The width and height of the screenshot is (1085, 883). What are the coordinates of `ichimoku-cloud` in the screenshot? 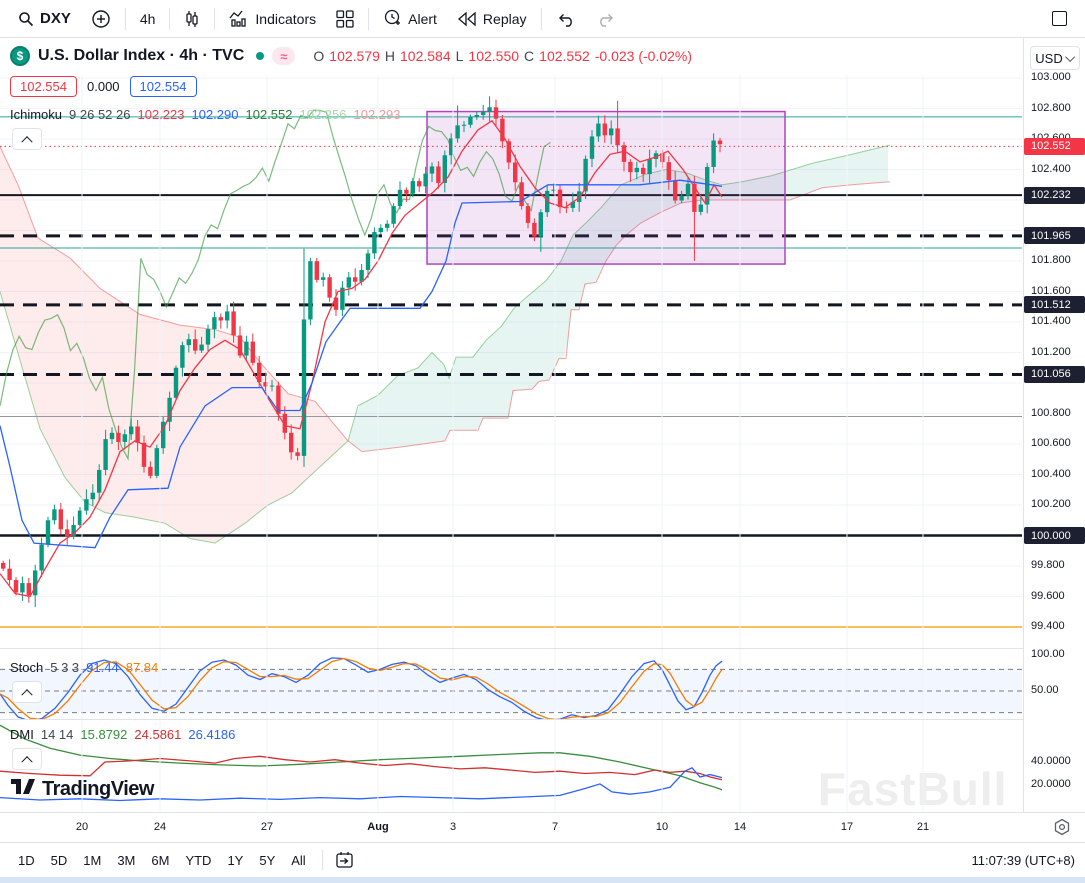 It's located at (174, 344).